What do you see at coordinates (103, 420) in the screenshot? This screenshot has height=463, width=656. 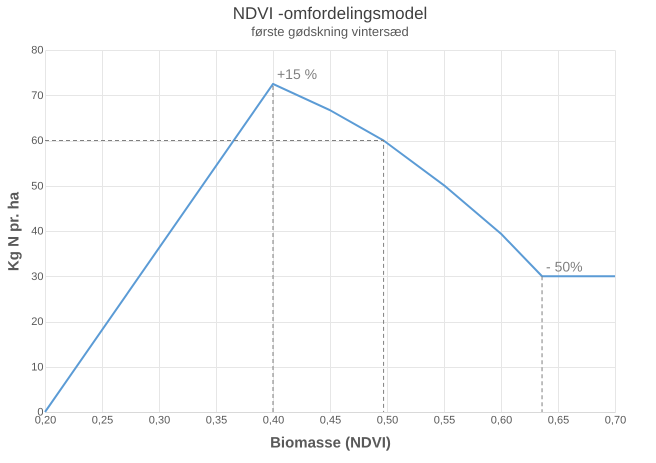 I see `x-tick-label: 0,25` at bounding box center [103, 420].